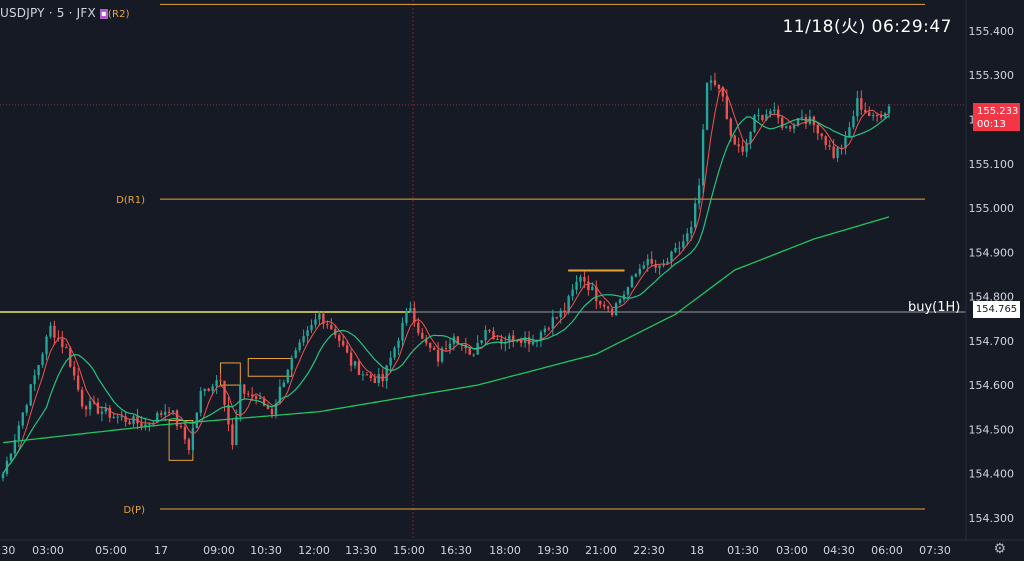 The width and height of the screenshot is (1024, 561). I want to click on last-price-badge: 155.233 00:13, so click(996, 117).